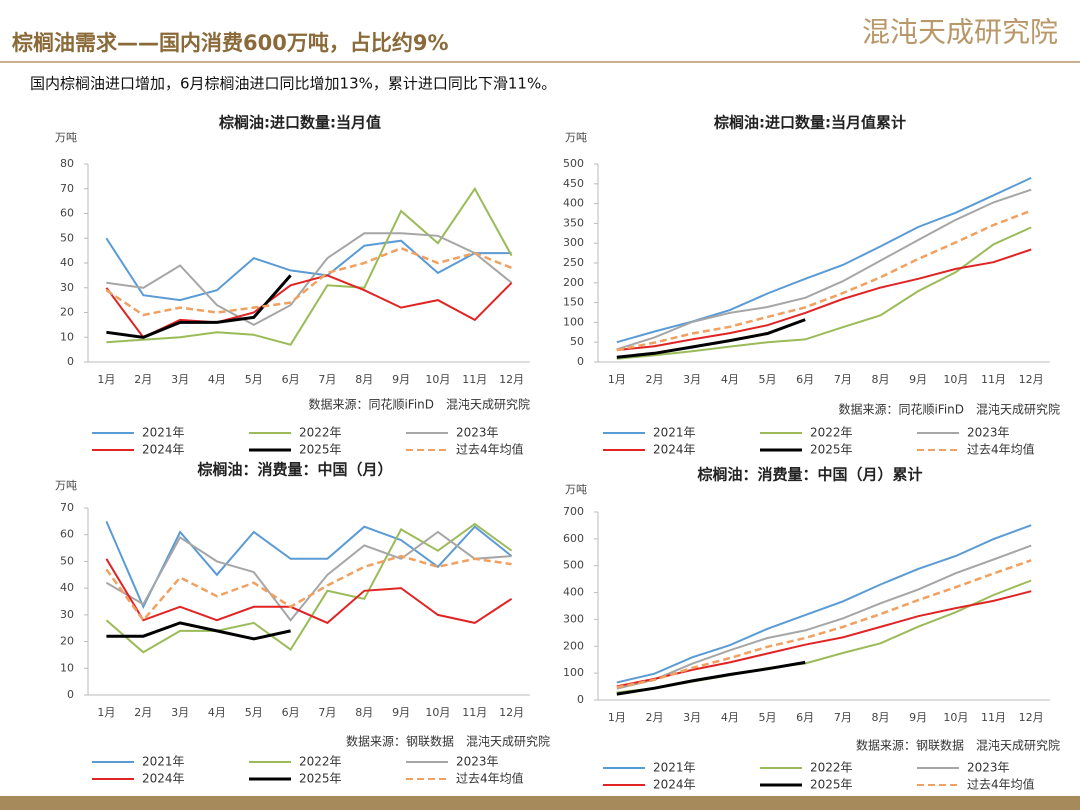 Image resolution: width=1080 pixels, height=810 pixels. Describe the element at coordinates (573, 645) in the screenshot. I see `y-tick-label: 200` at that location.